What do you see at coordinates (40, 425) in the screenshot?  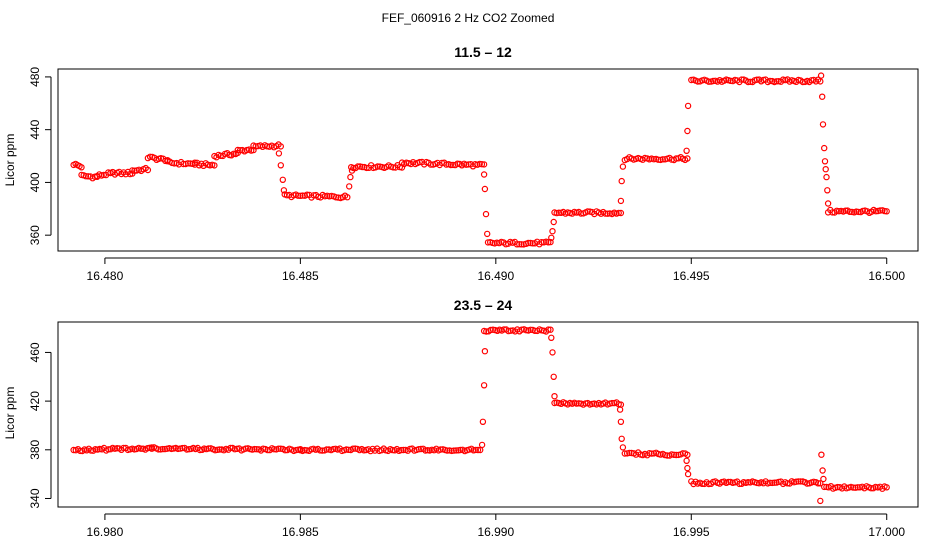 I see `panel-2-y-axis: 340 380 420 460` at bounding box center [40, 425].